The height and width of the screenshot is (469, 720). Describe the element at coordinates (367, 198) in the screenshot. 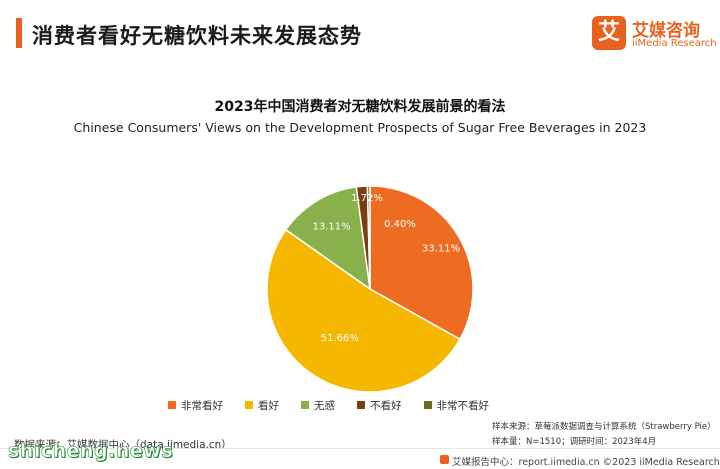

I see `pie-data-label-3: 1.72%` at that location.